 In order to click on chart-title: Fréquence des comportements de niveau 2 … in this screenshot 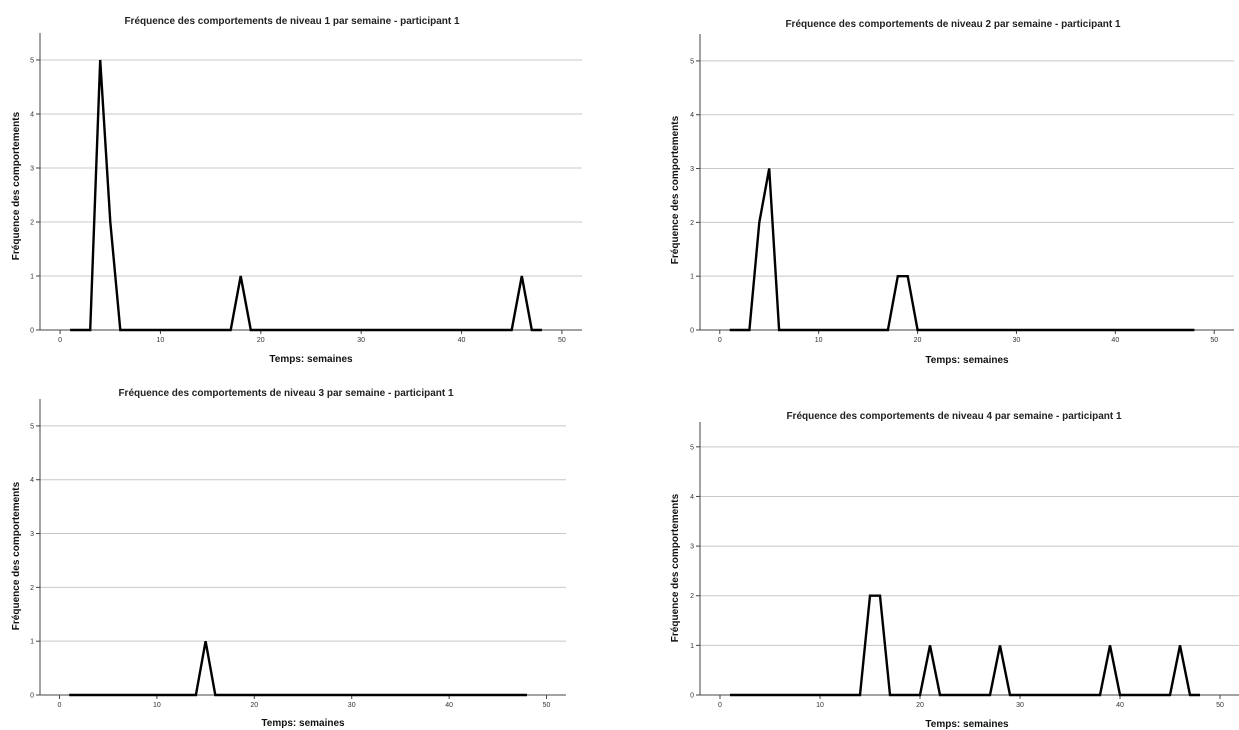, I will do `click(953, 24)`.